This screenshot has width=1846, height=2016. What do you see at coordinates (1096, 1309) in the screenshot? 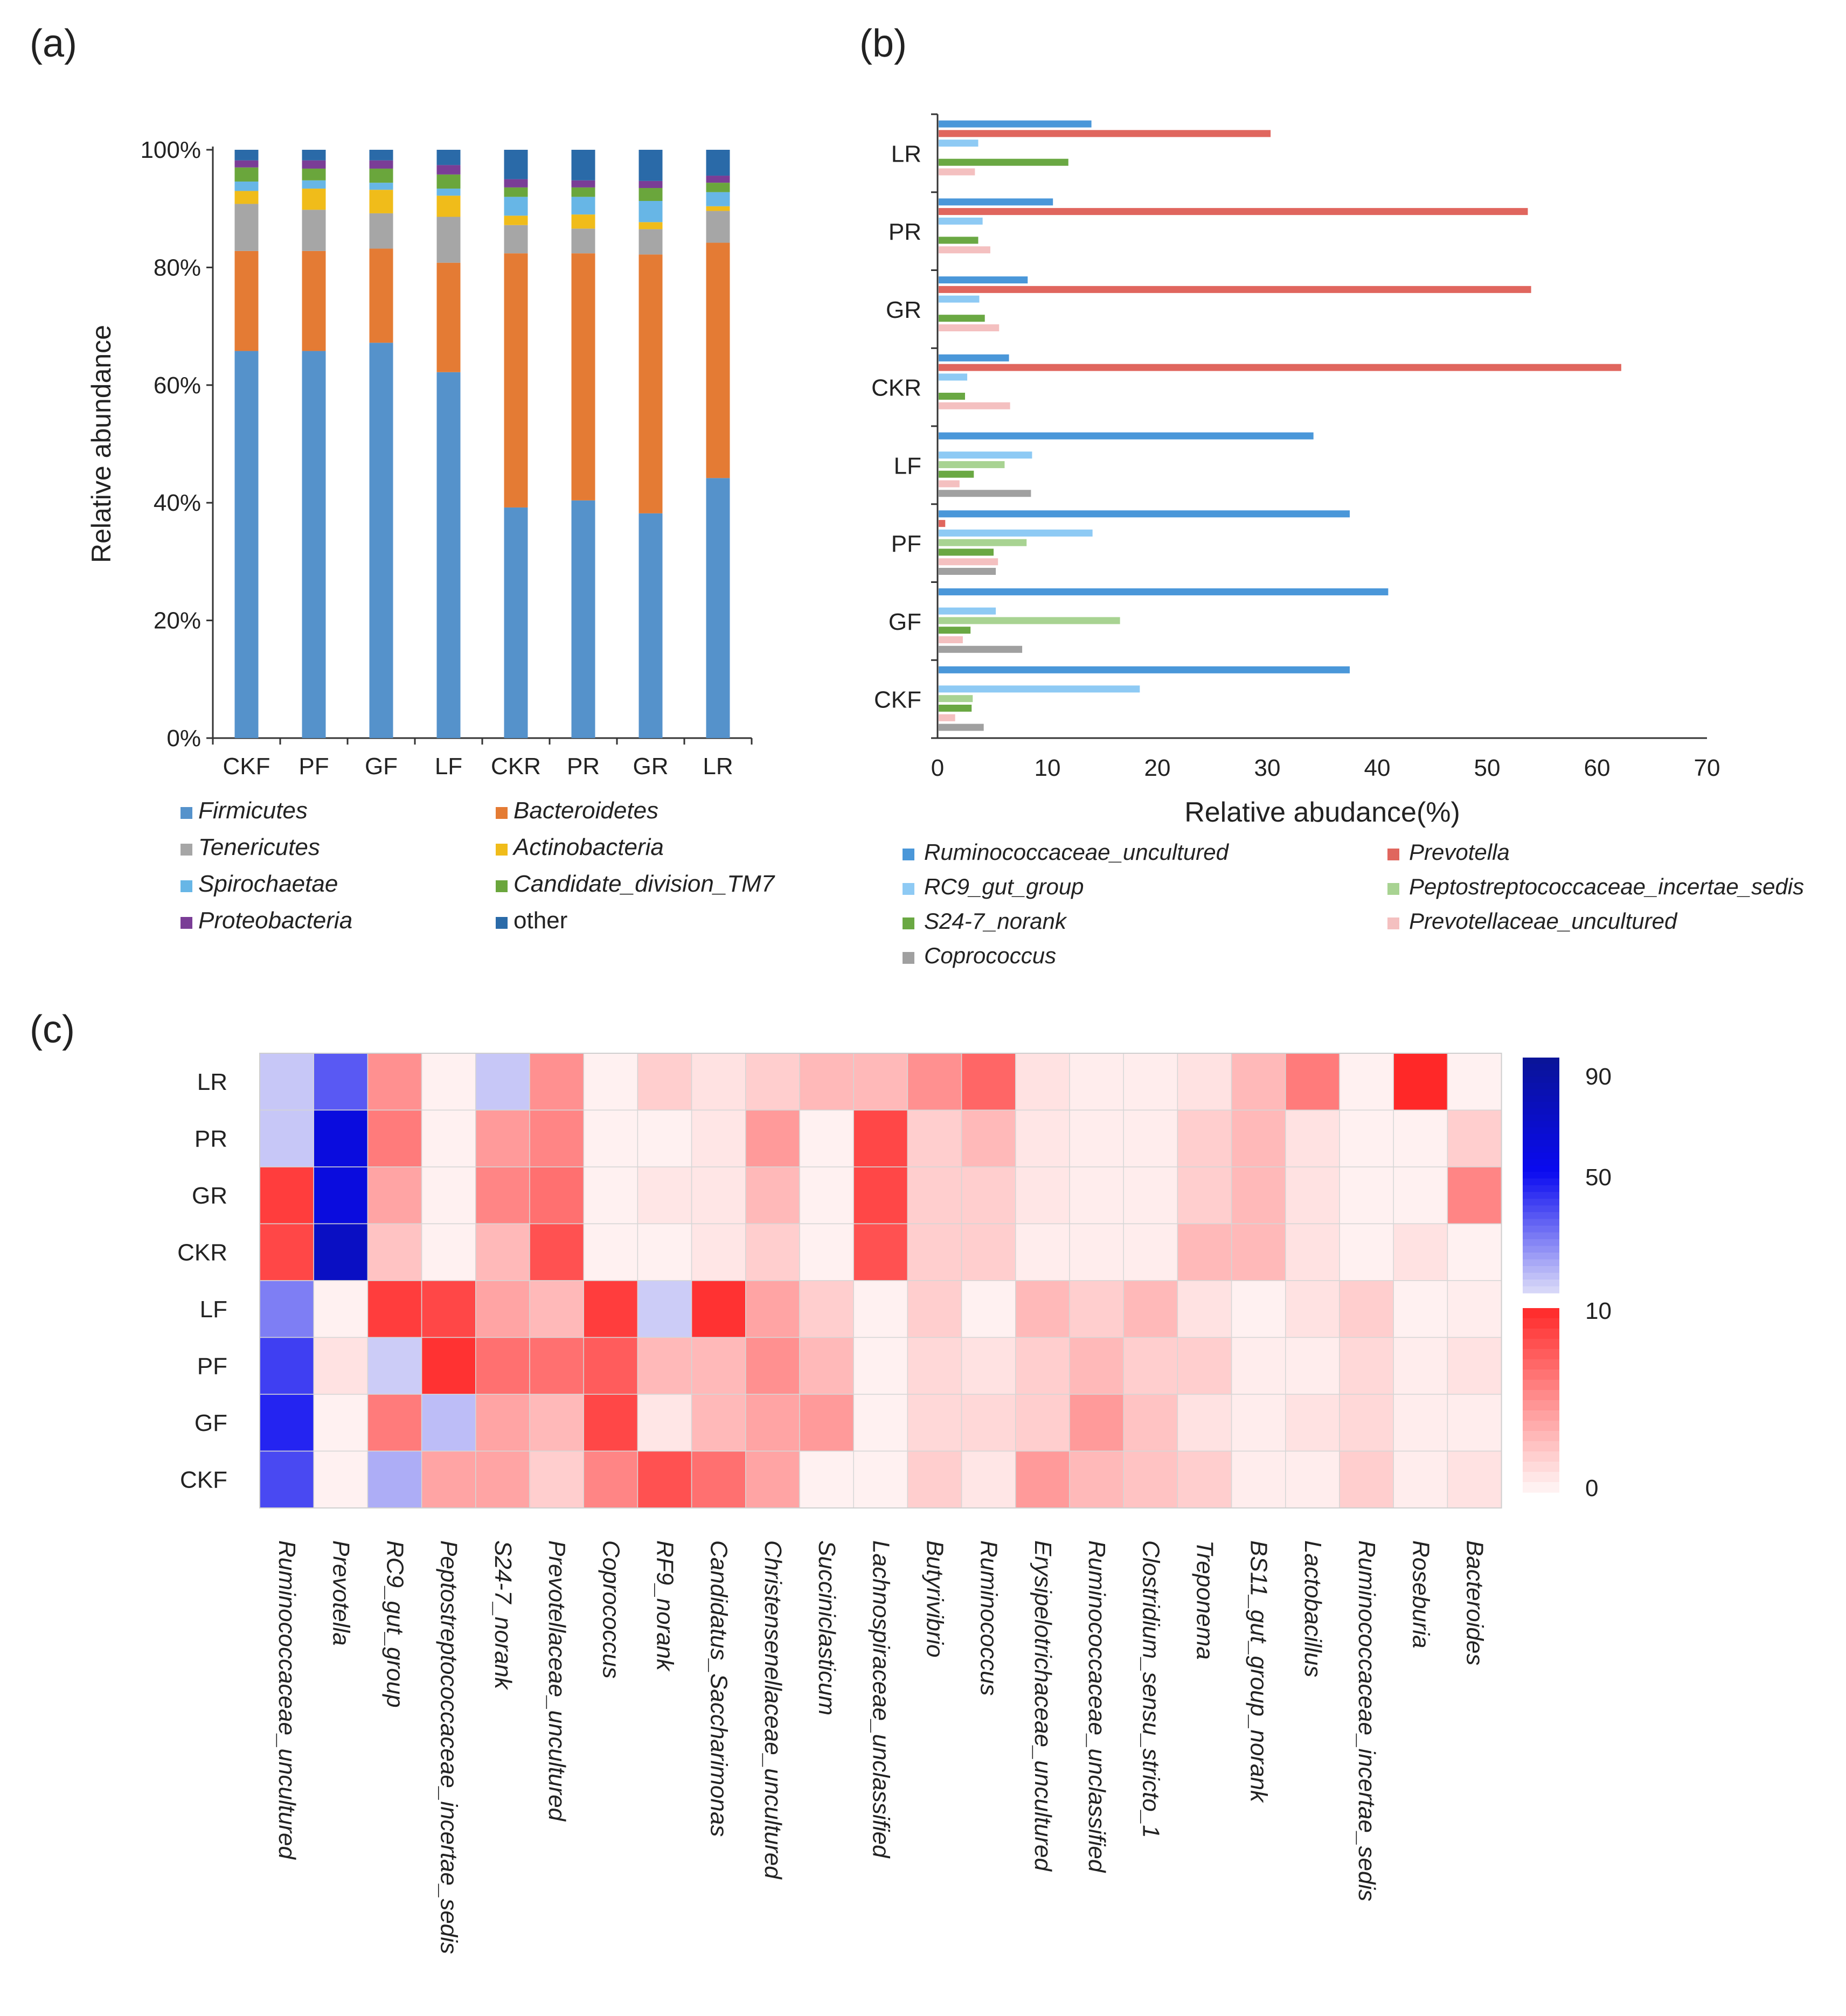
I see `heat-cell-LF-Ruminococcaceae_unclassified` at bounding box center [1096, 1309].